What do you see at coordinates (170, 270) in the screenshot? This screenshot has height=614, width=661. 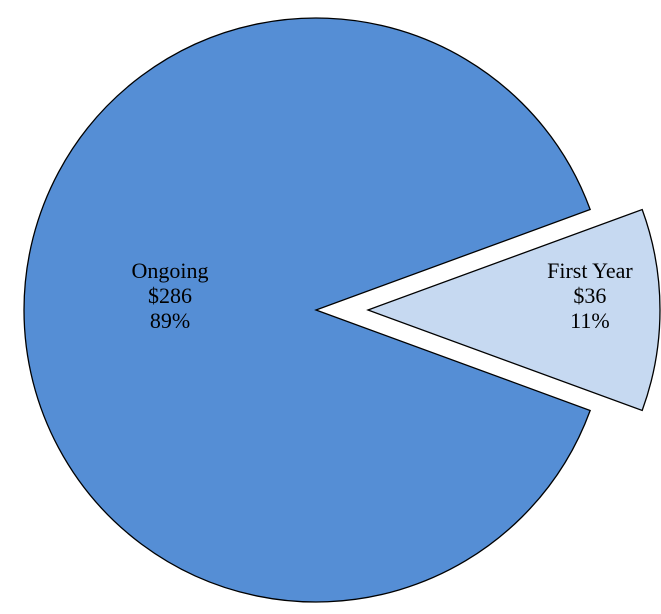 I see `slice-label: Ongoing` at bounding box center [170, 270].